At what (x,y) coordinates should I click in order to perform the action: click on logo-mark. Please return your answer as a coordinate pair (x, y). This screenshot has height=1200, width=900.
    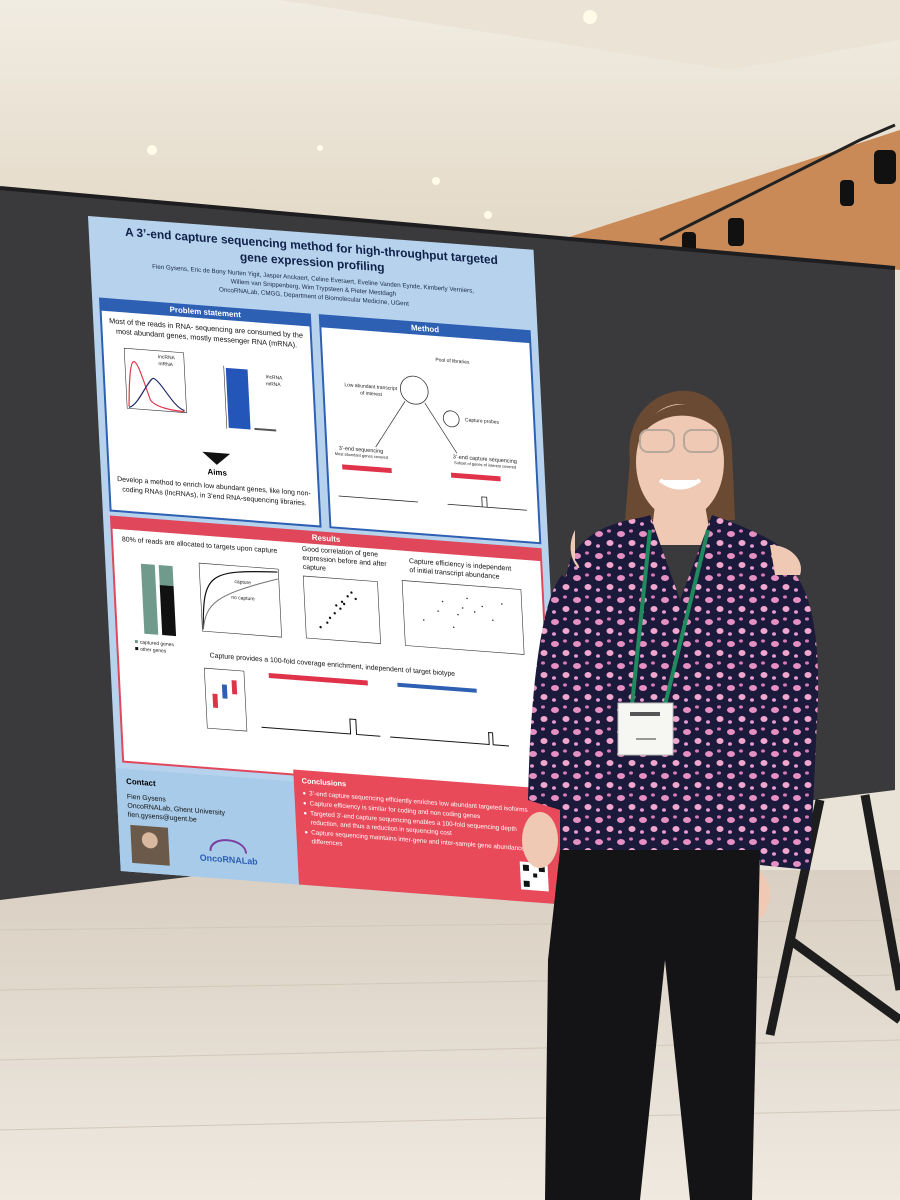
    Looking at the image, I should click on (228, 846).